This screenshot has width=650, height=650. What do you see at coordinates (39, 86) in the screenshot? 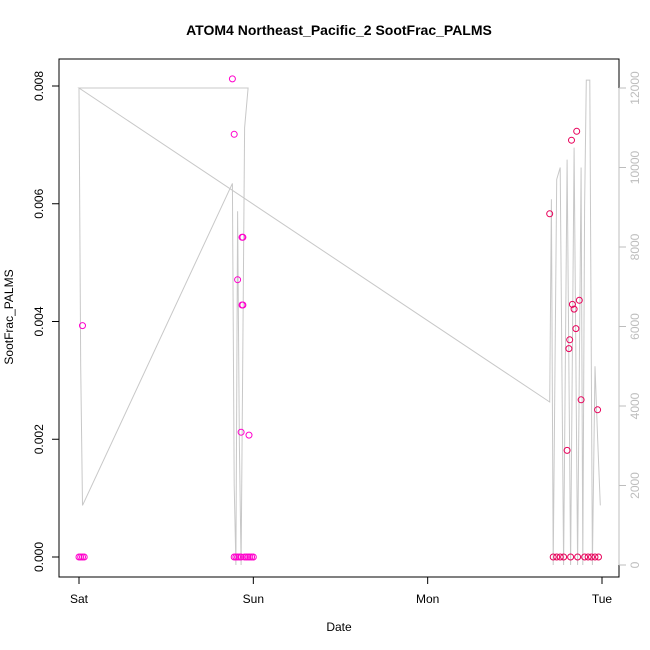
I see `y-tick-label: 0.008` at bounding box center [39, 86].